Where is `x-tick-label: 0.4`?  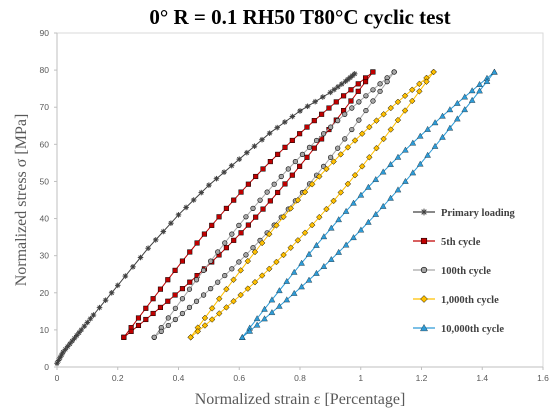 x-tick-label: 0.4 is located at coordinates (179, 378).